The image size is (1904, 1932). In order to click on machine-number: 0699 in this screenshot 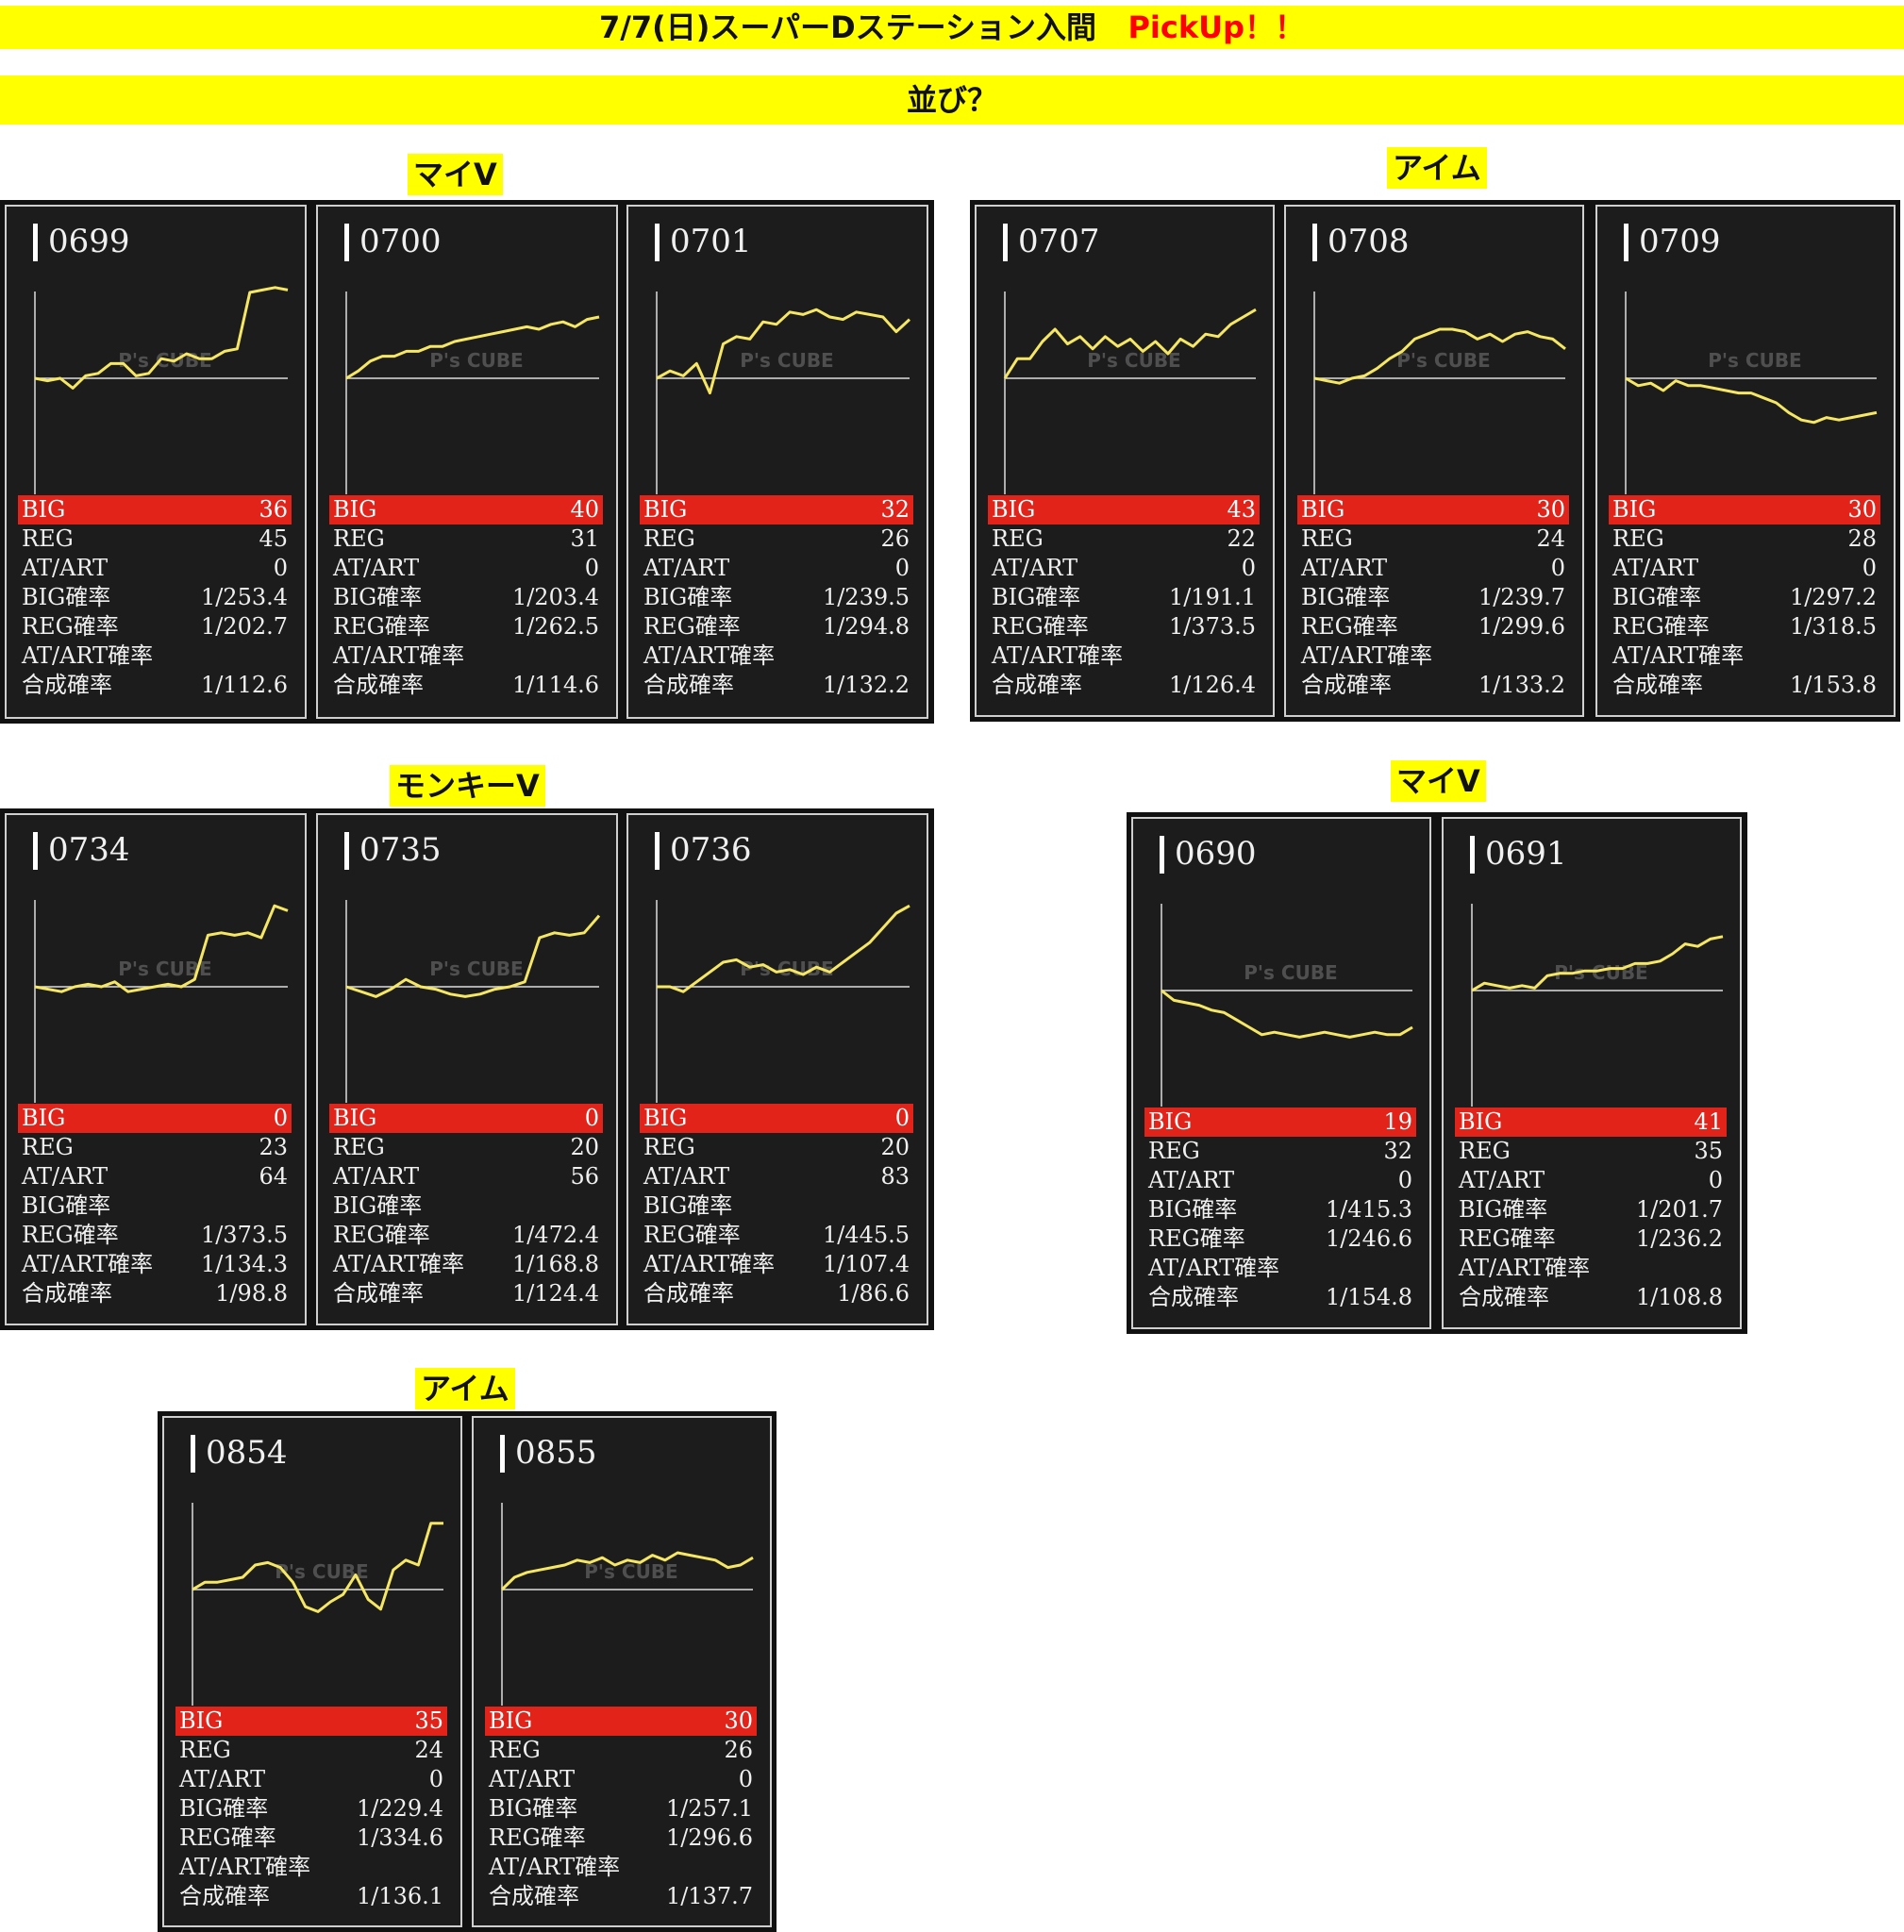, I will do `click(89, 241)`.